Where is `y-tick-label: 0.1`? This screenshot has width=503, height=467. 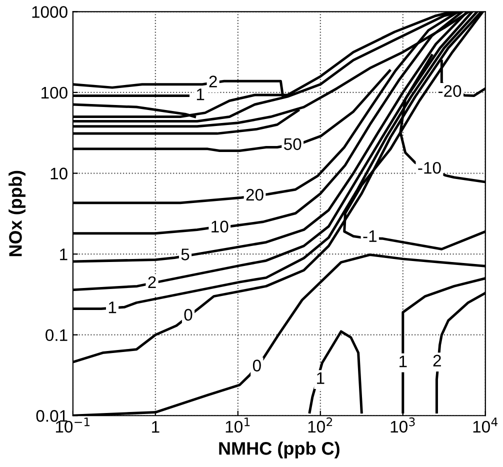
y-tick-label: 0.1 is located at coordinates (57, 335).